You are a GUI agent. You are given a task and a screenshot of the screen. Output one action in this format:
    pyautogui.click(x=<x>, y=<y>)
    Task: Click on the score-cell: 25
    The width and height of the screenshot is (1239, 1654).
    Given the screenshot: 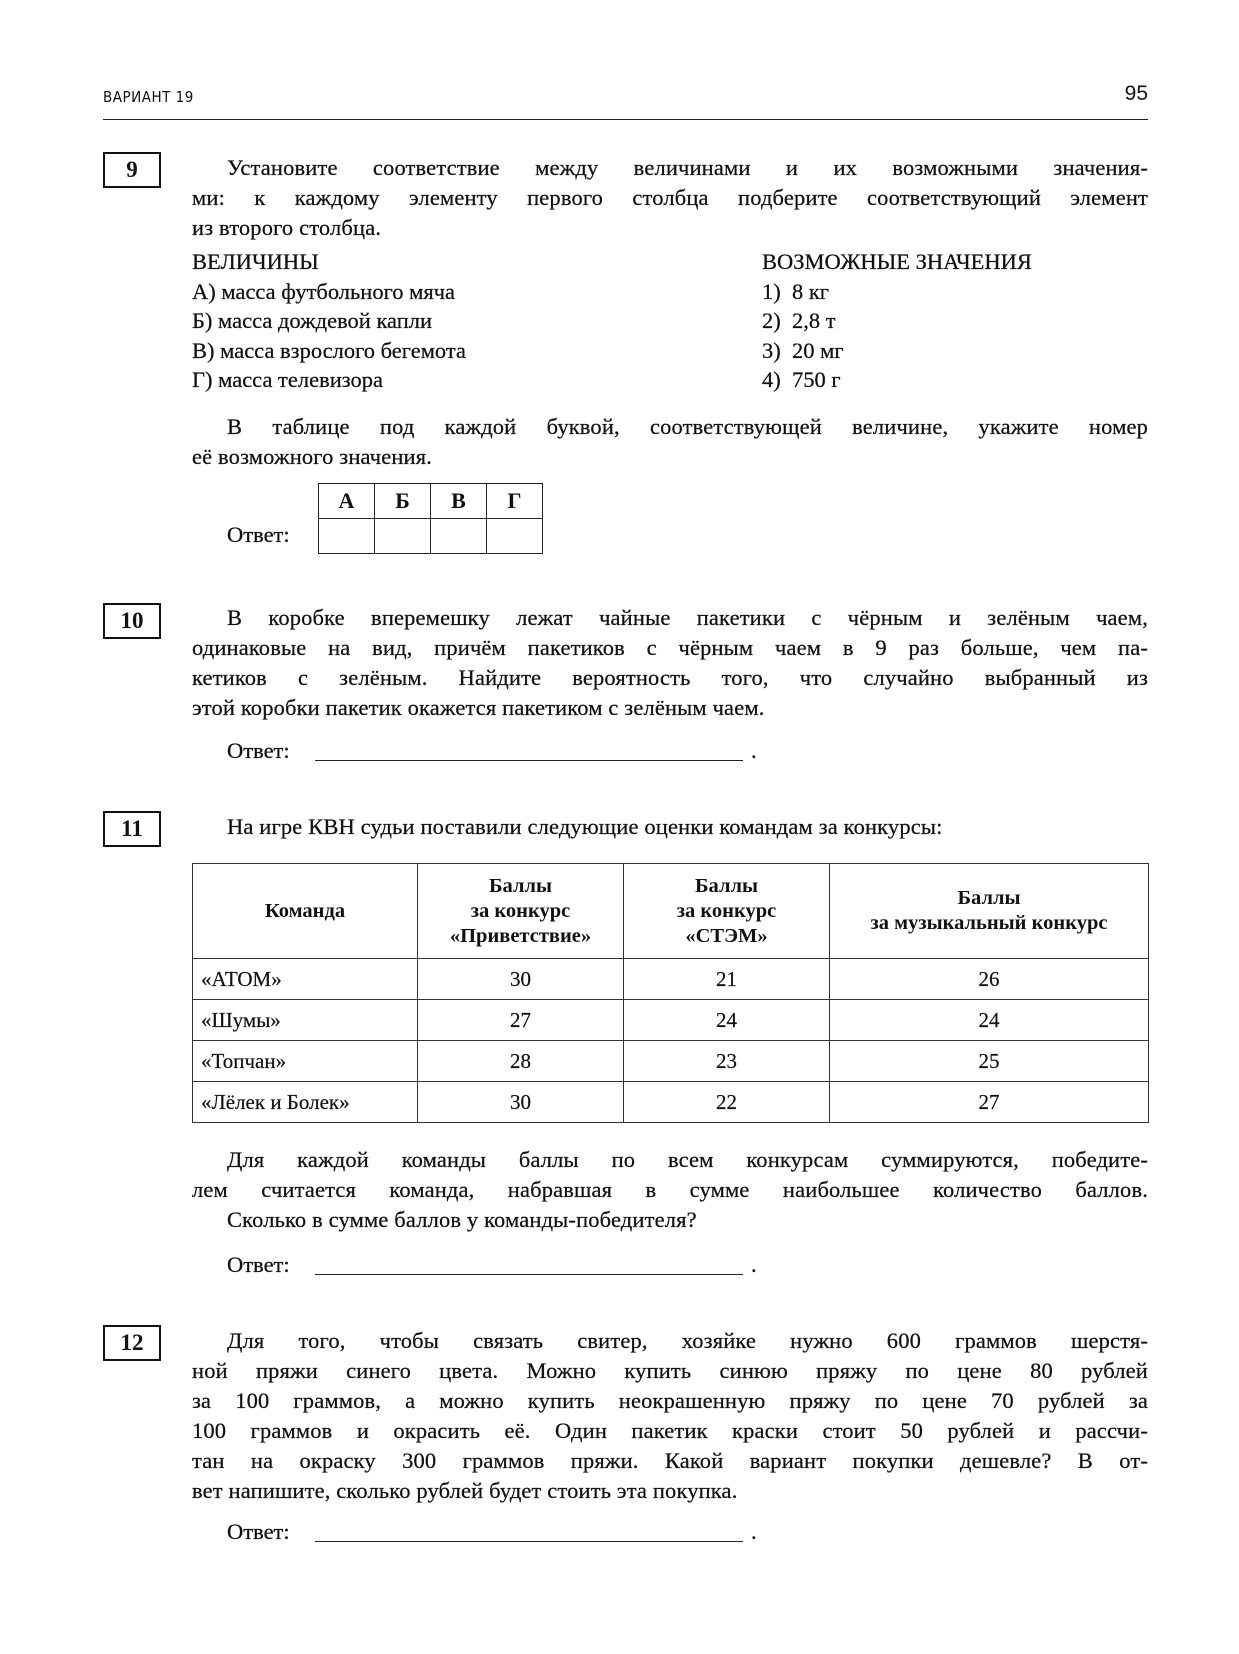 What is the action you would take?
    pyautogui.click(x=989, y=1061)
    